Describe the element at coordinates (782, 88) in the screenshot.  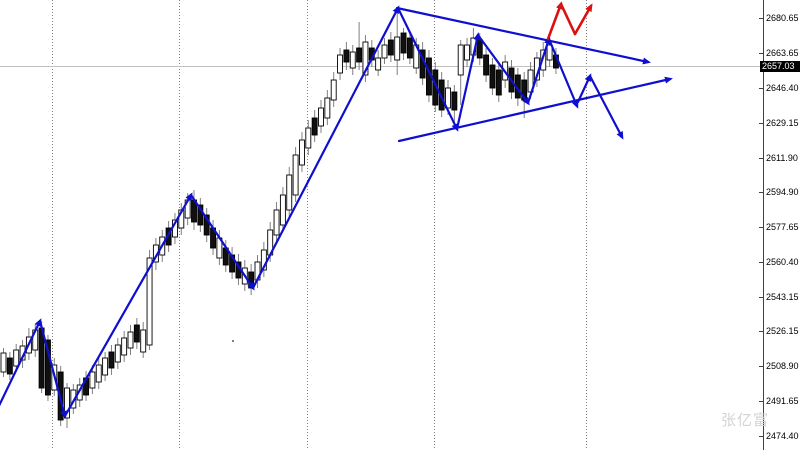
I see `axis-price-label: 2646.40` at that location.